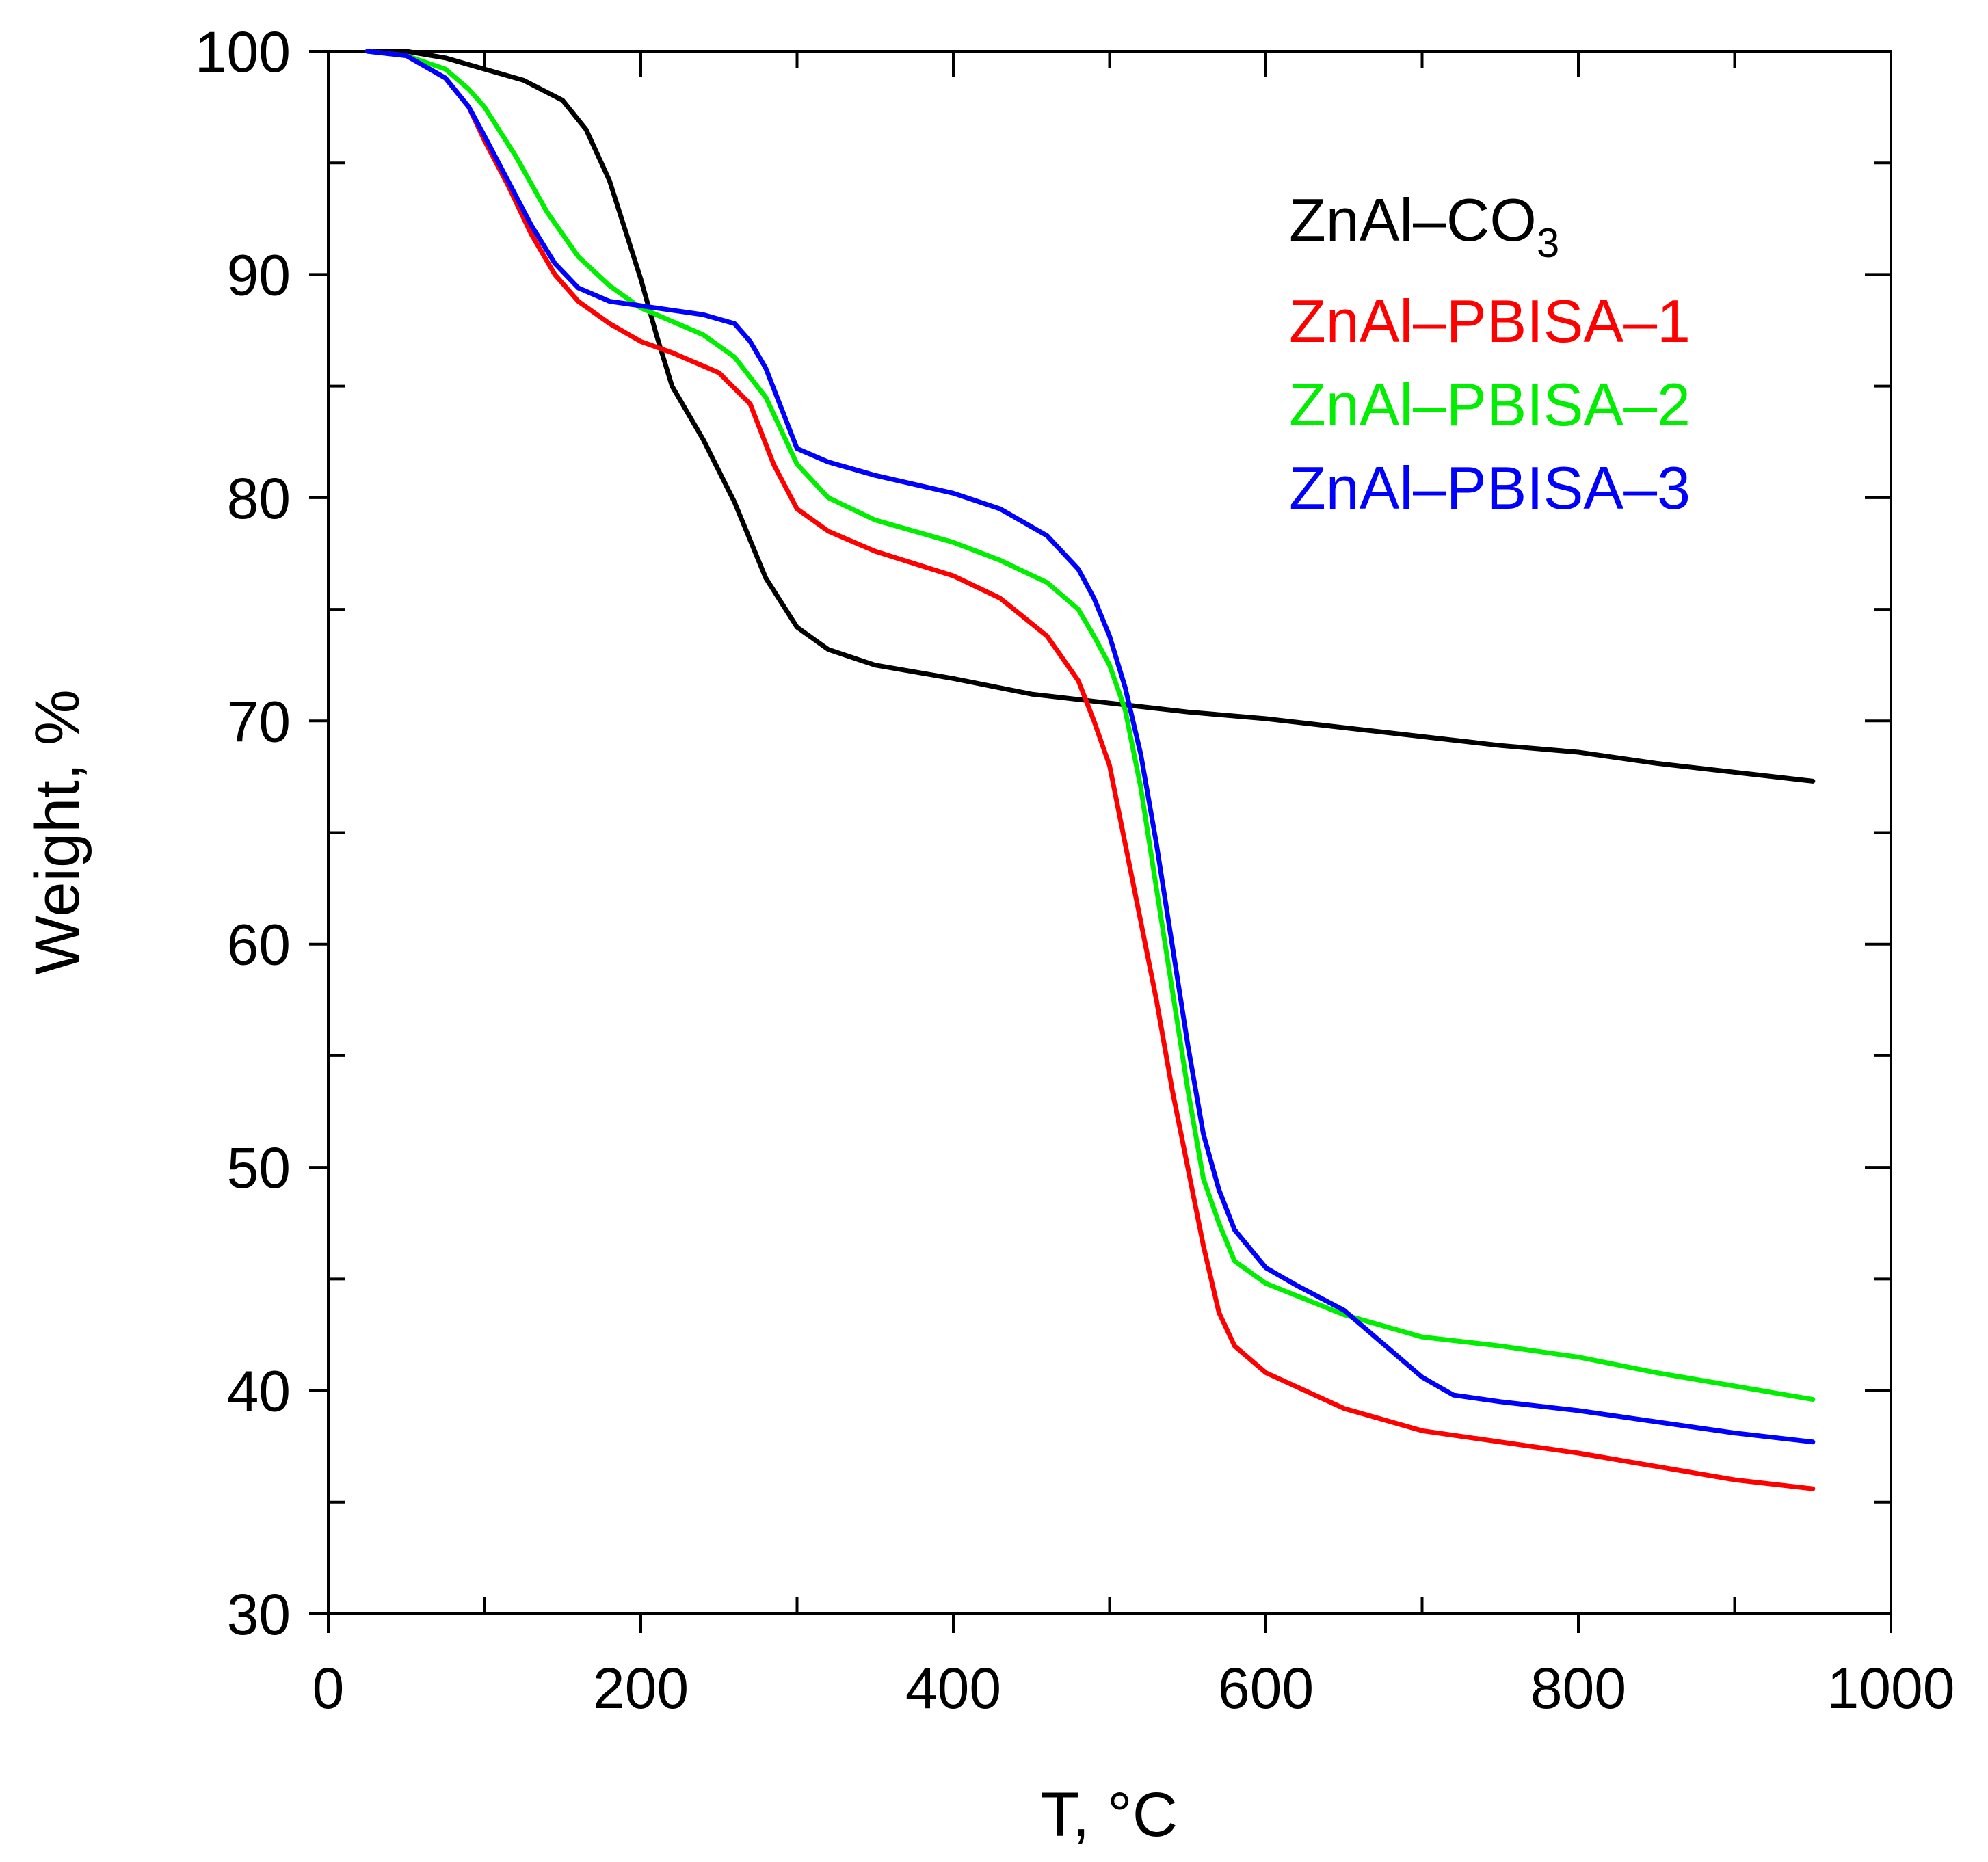  Describe the element at coordinates (1109, 1815) in the screenshot. I see `x-axis-title: T, °C` at that location.